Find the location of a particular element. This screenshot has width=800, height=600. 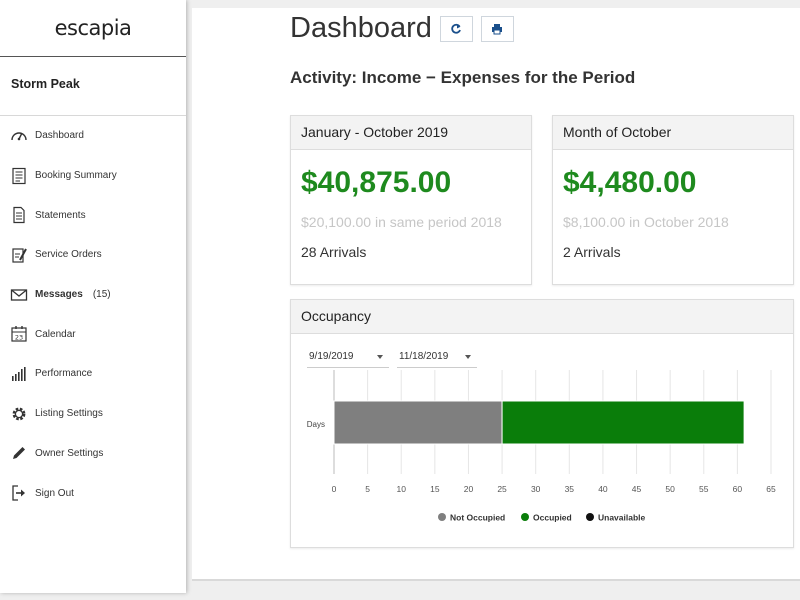

sidebar-item-owner-settings: Owner Settings is located at coordinates (93, 454).